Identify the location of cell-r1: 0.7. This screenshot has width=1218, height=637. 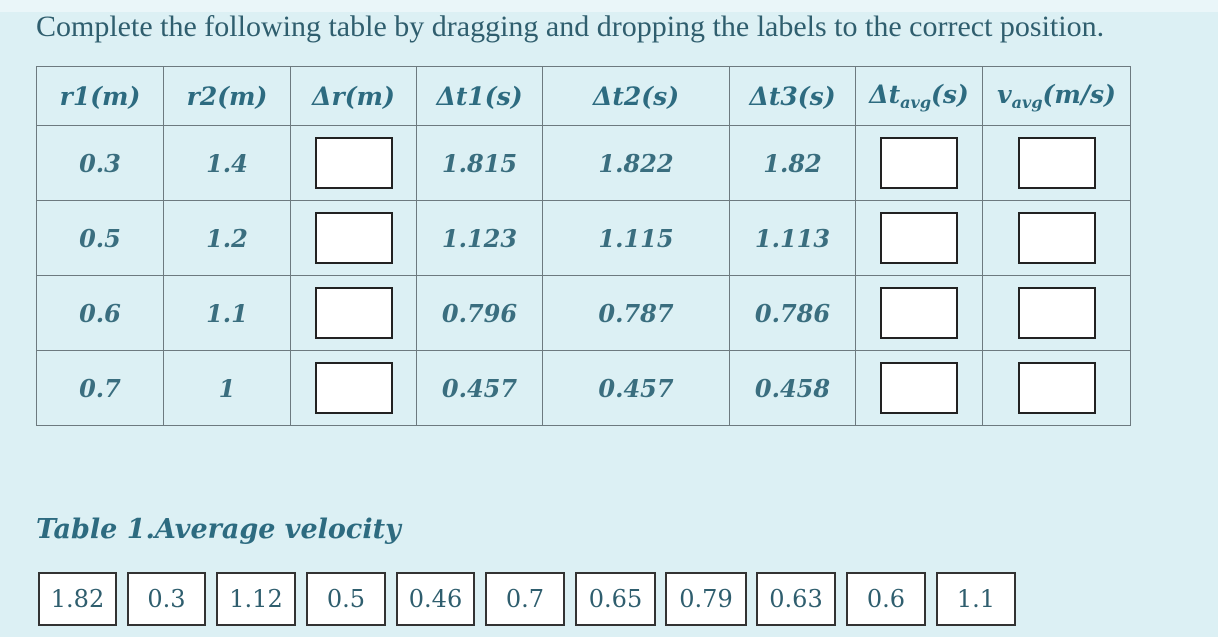
(100, 388).